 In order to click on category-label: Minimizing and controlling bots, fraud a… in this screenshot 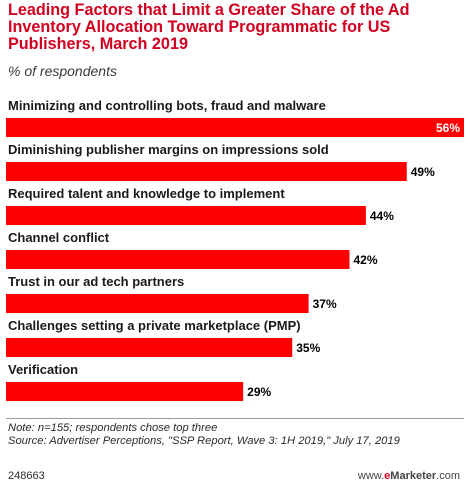, I will do `click(167, 105)`.